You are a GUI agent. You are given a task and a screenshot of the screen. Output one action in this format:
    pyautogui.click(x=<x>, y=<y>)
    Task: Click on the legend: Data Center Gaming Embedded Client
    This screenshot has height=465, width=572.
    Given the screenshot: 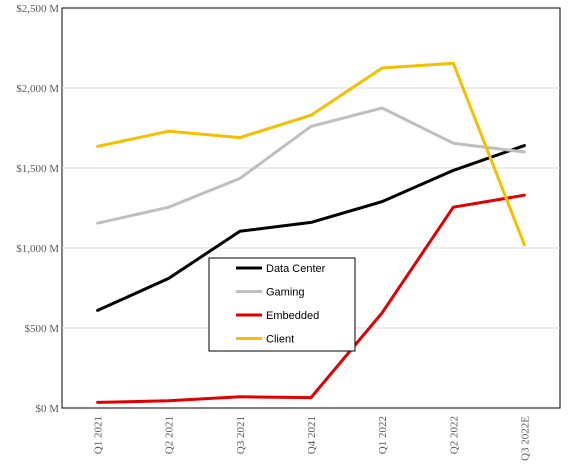 What is the action you would take?
    pyautogui.click(x=282, y=304)
    